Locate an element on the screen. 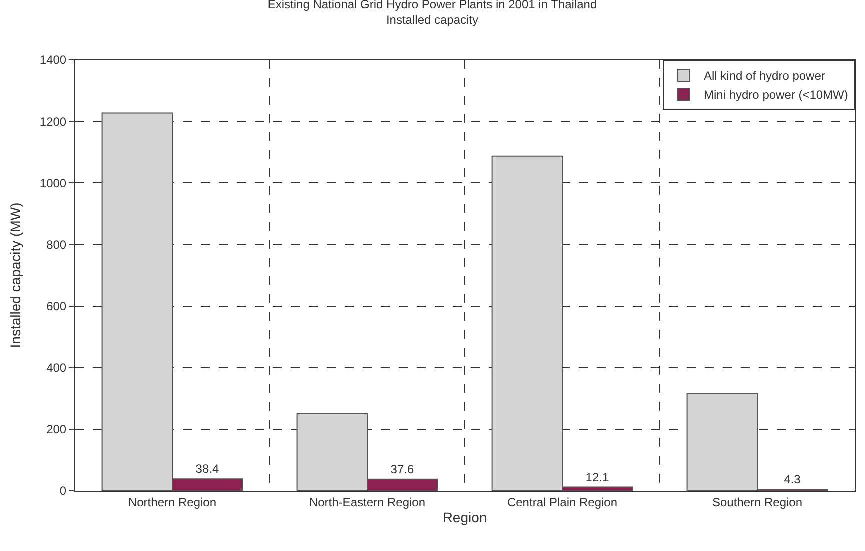 This screenshot has width=865, height=551. y-tick-label: 1000 is located at coordinates (53, 183).